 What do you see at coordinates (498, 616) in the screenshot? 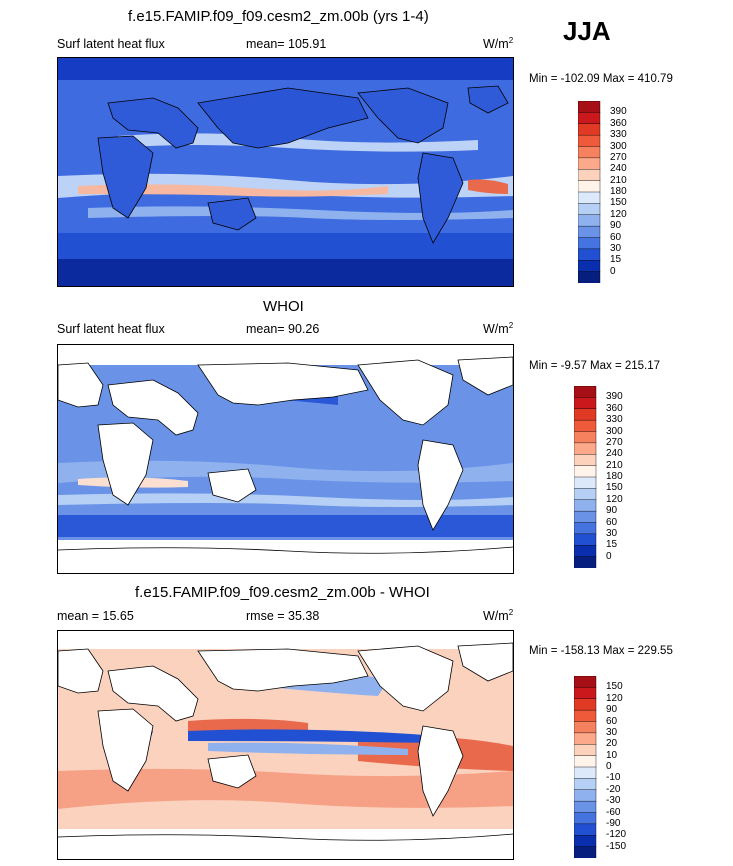
I see `panel3-units-label: W/m2` at bounding box center [498, 616].